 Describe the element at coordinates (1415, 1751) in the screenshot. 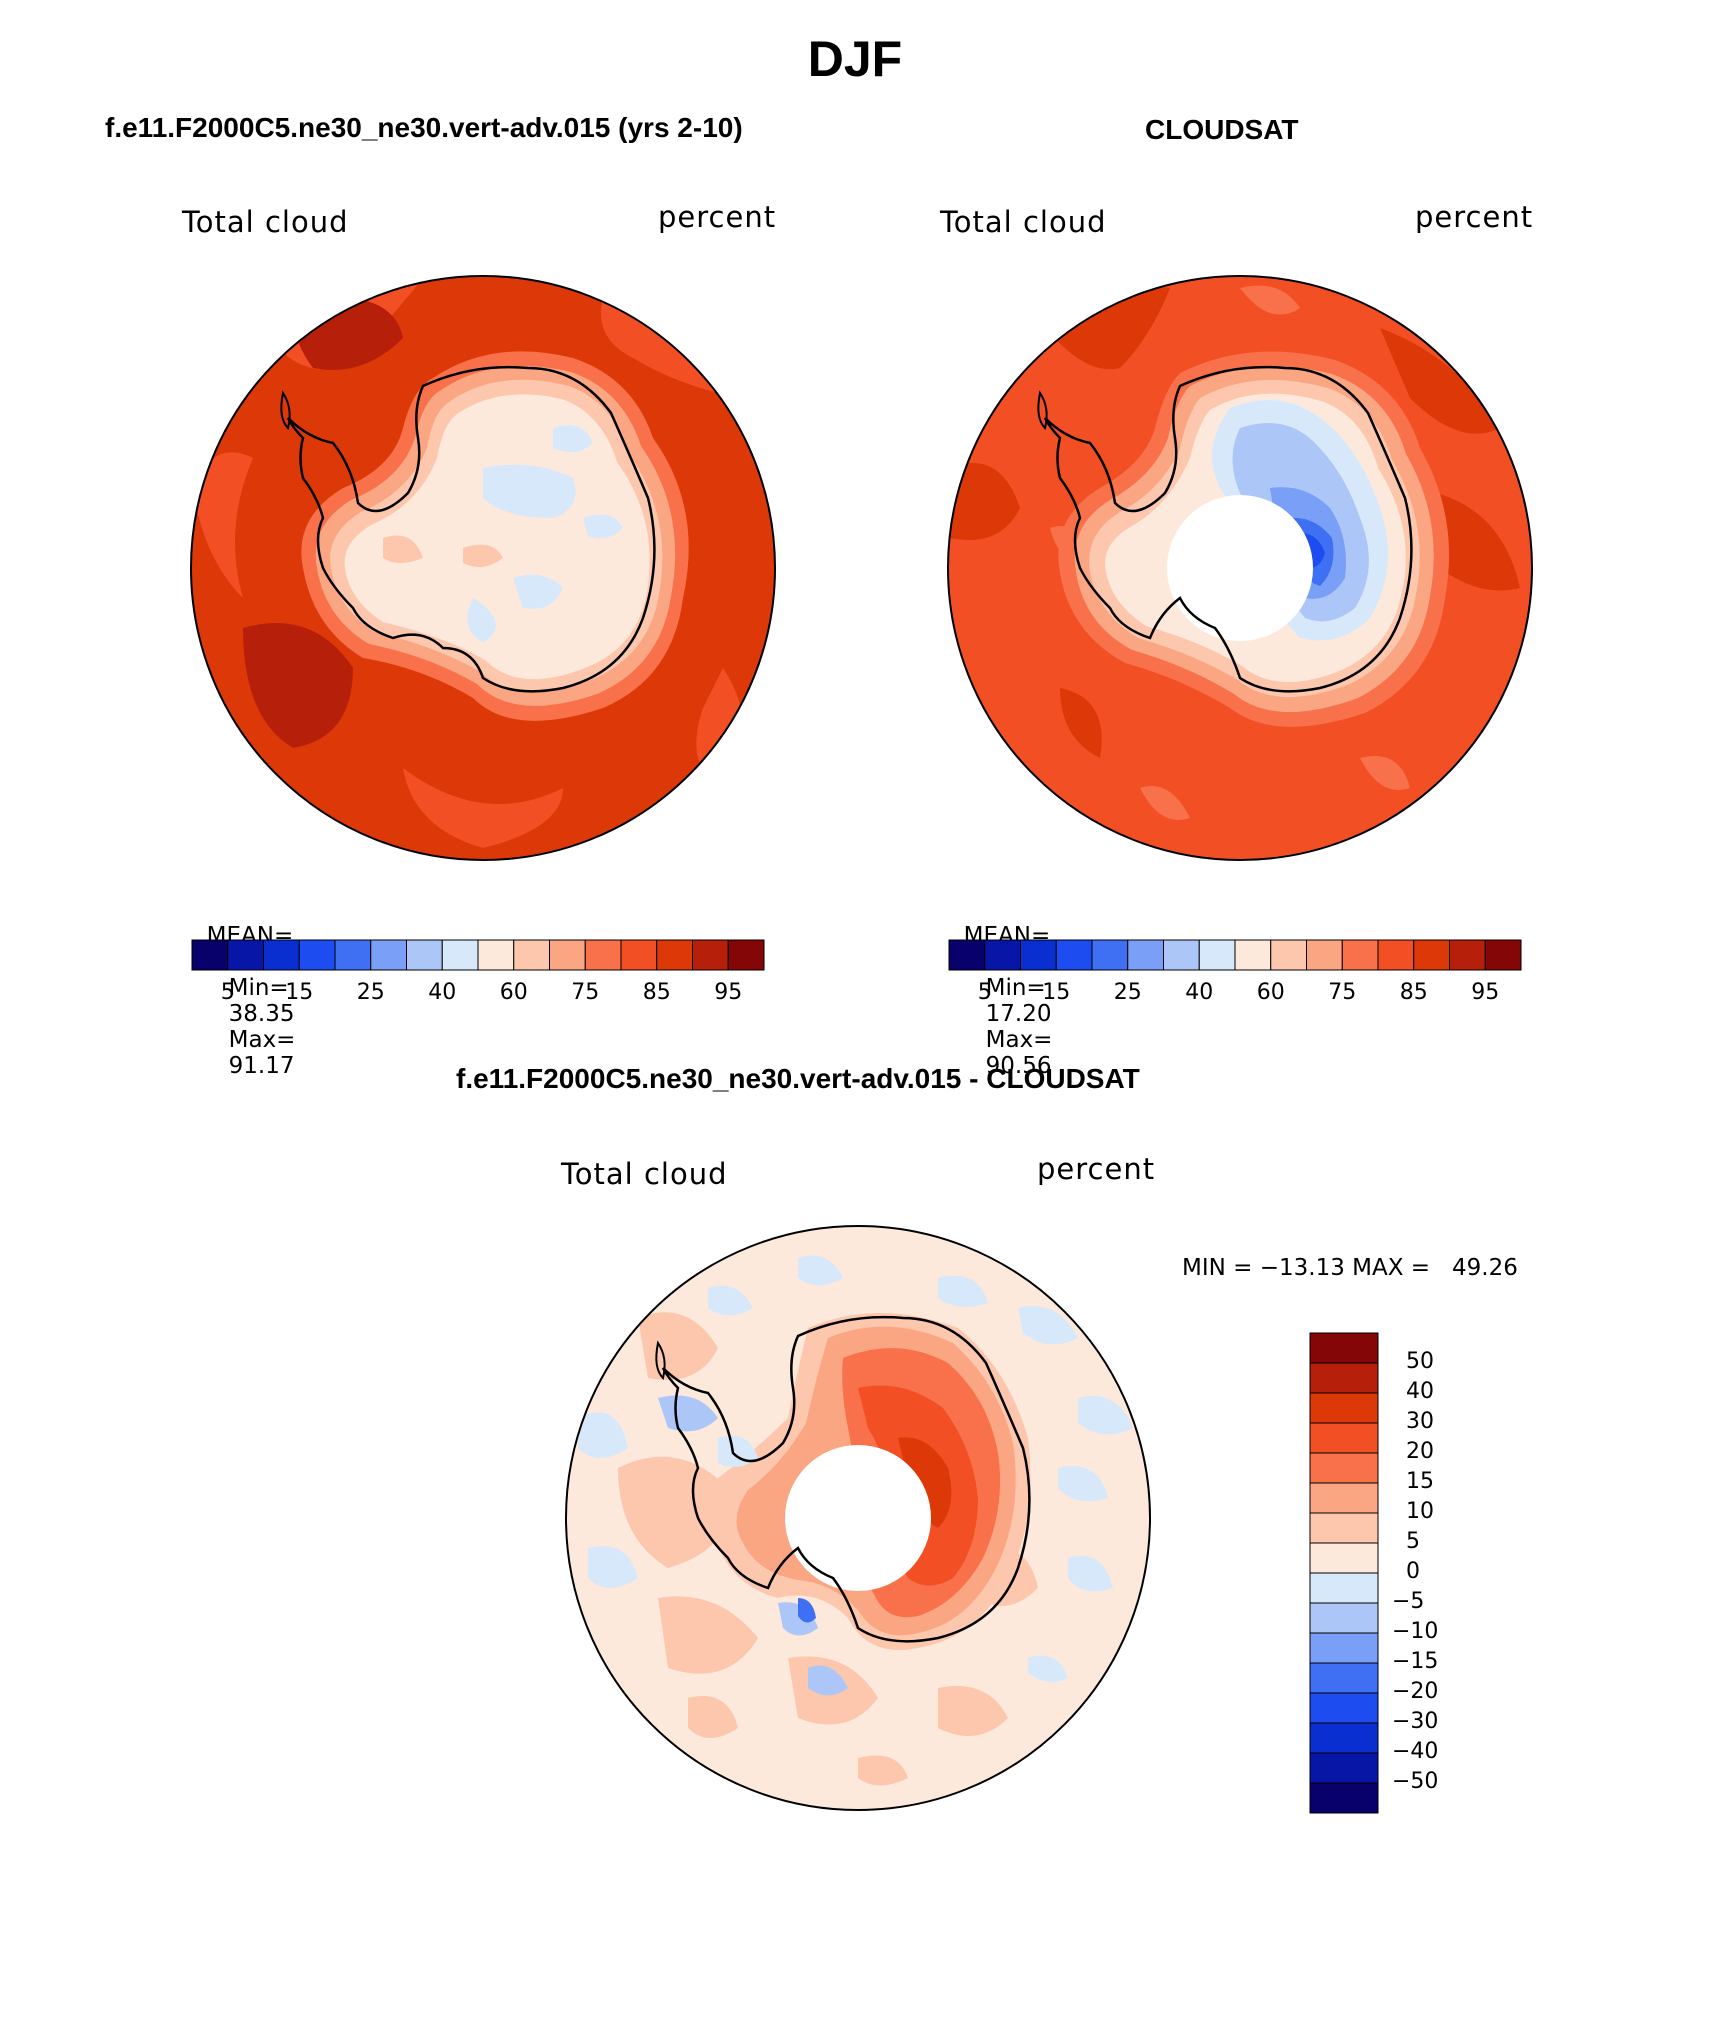

I see `colorbar-tick-label: −40` at that location.